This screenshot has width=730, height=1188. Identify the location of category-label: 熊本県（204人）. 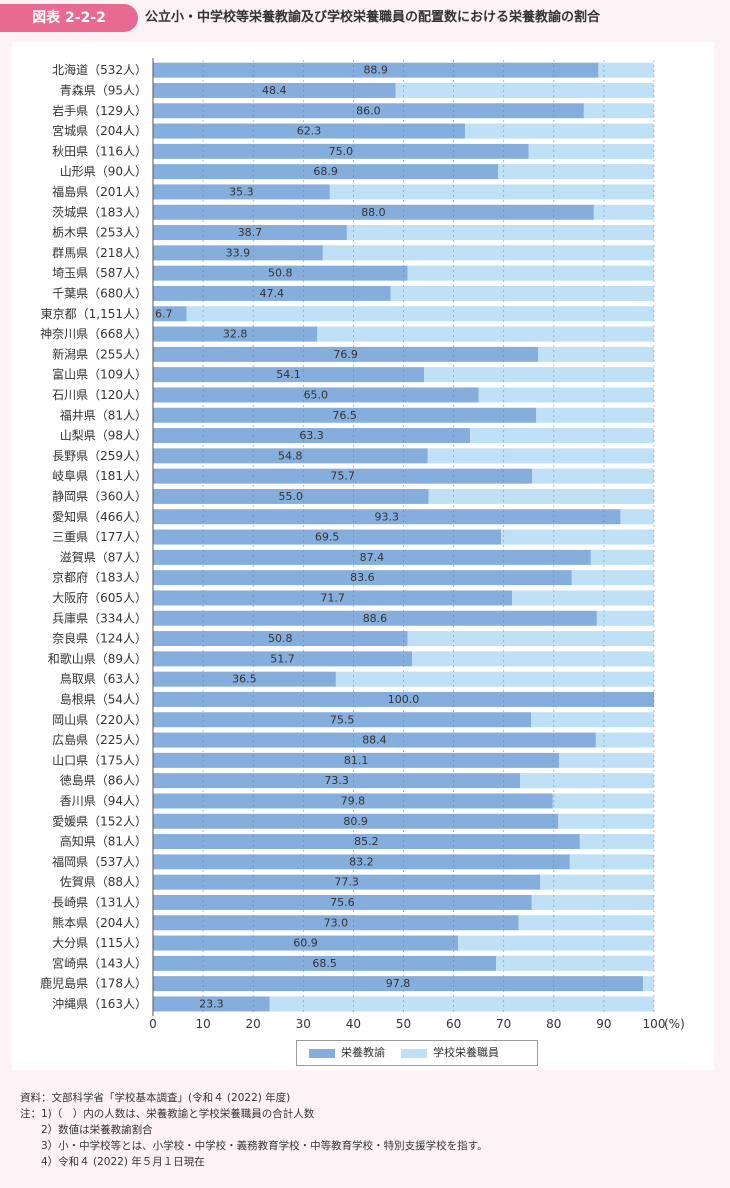
(99, 922).